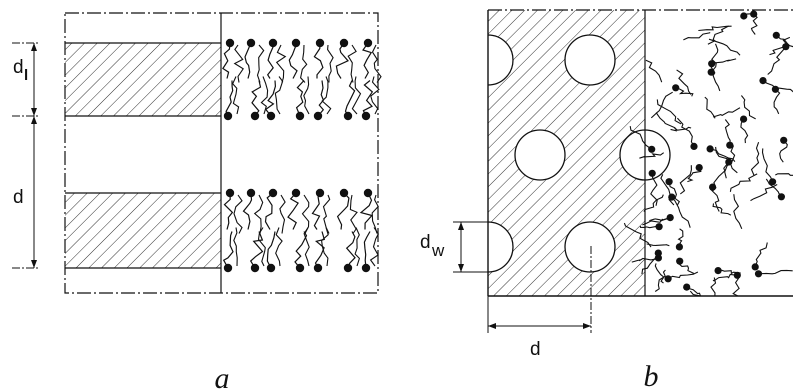  What do you see at coordinates (539, 289) in the screenshot?
I see `dimension-d-b` at bounding box center [539, 289].